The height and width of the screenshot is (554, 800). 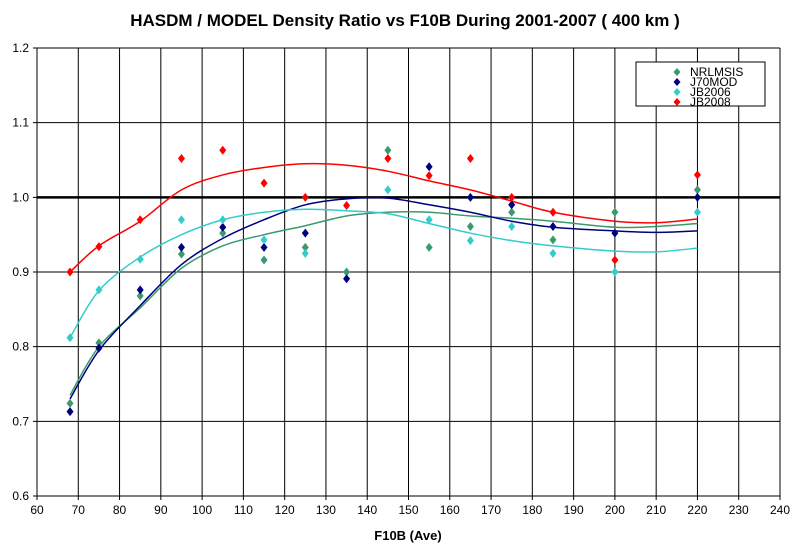 I want to click on x-tick-label: 120, so click(x=285, y=510).